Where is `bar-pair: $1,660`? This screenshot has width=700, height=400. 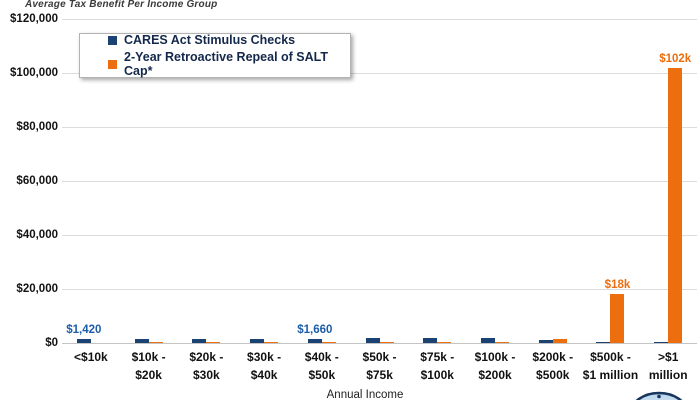 bar-pair: $1,660 is located at coordinates (316, 333).